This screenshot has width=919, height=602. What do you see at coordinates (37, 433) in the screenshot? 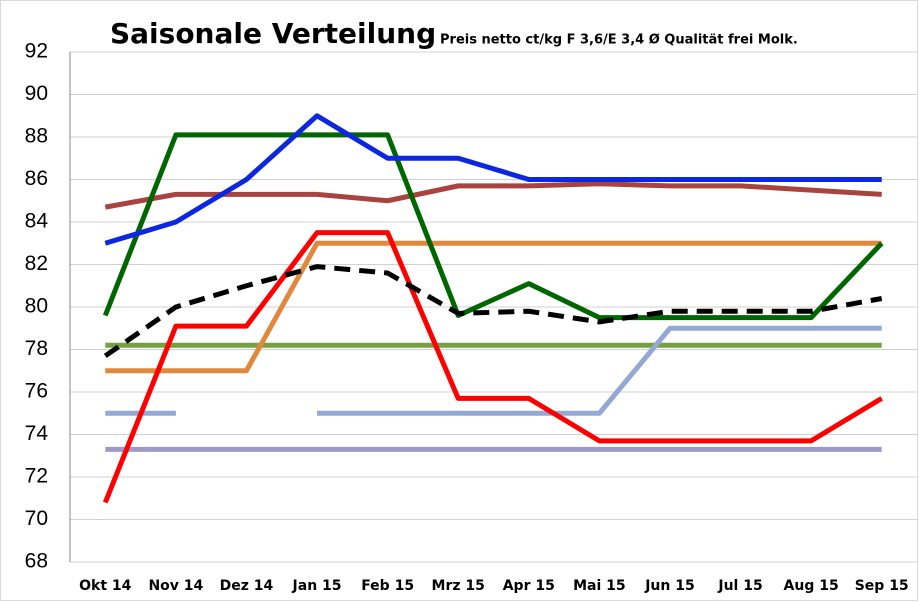
I see `y-tick-label: 74` at bounding box center [37, 433].